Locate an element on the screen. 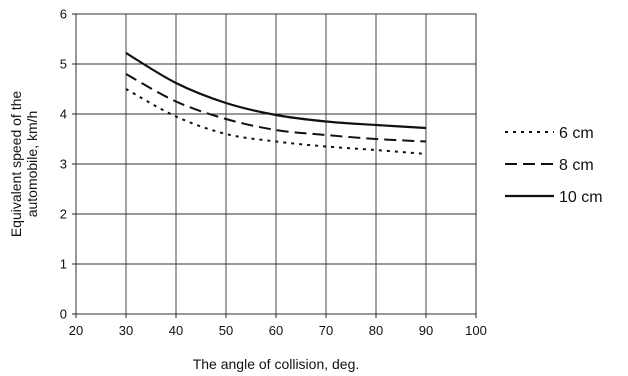 The image size is (628, 376). y-tick-label: 3 is located at coordinates (63, 164).